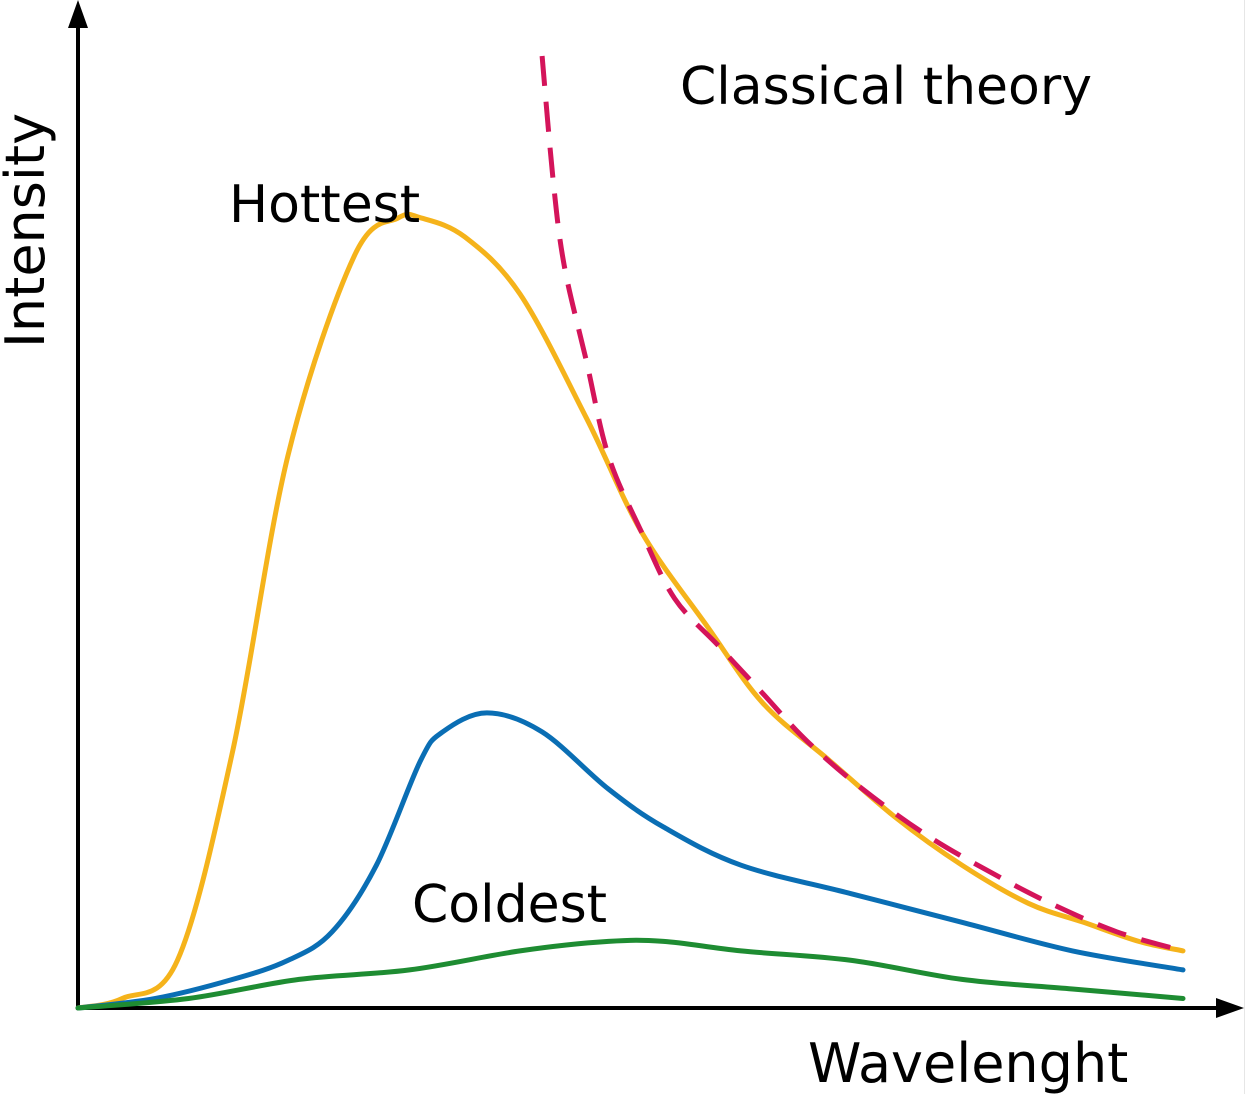 This screenshot has height=1094, width=1245. Describe the element at coordinates (28, 230) in the screenshot. I see `y-axis-label: Intensity` at that location.